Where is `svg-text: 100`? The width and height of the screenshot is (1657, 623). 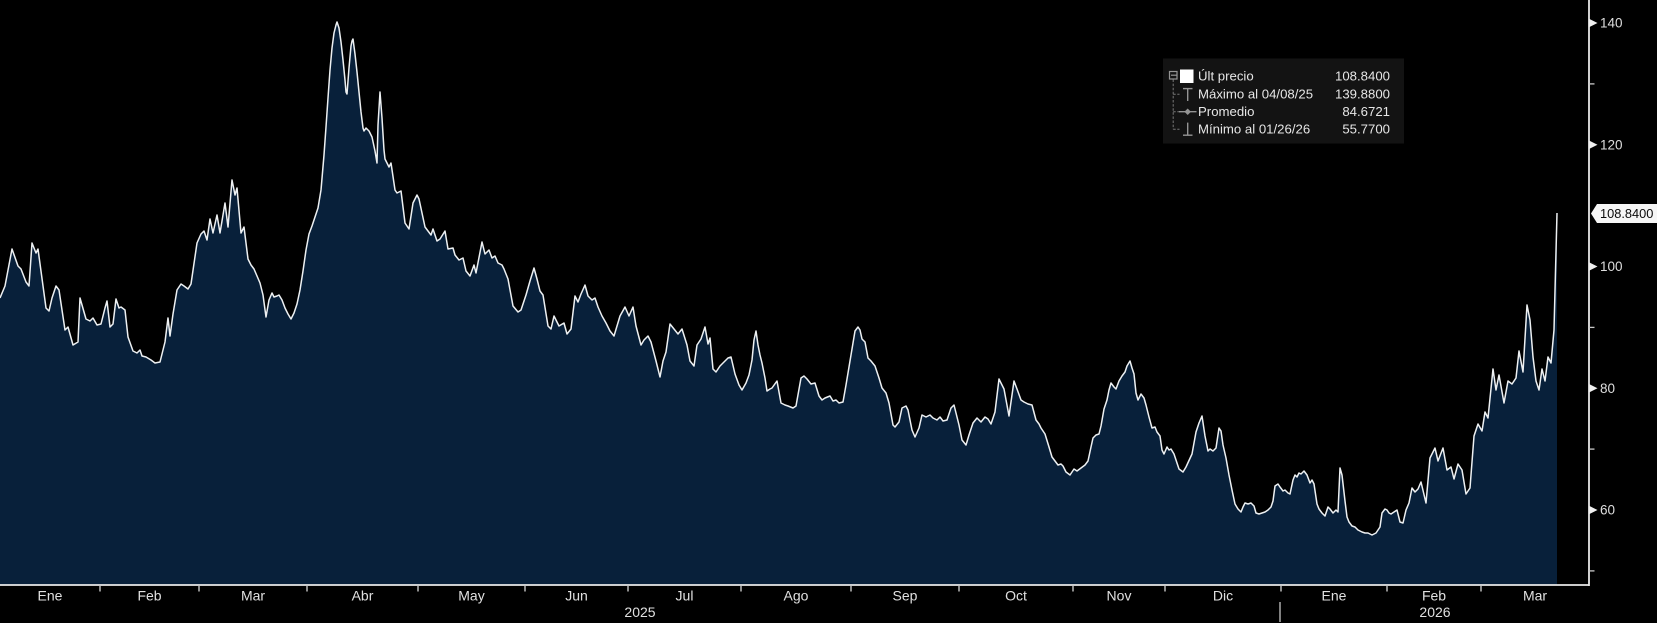 svg-text: 100 is located at coordinates (1611, 266).